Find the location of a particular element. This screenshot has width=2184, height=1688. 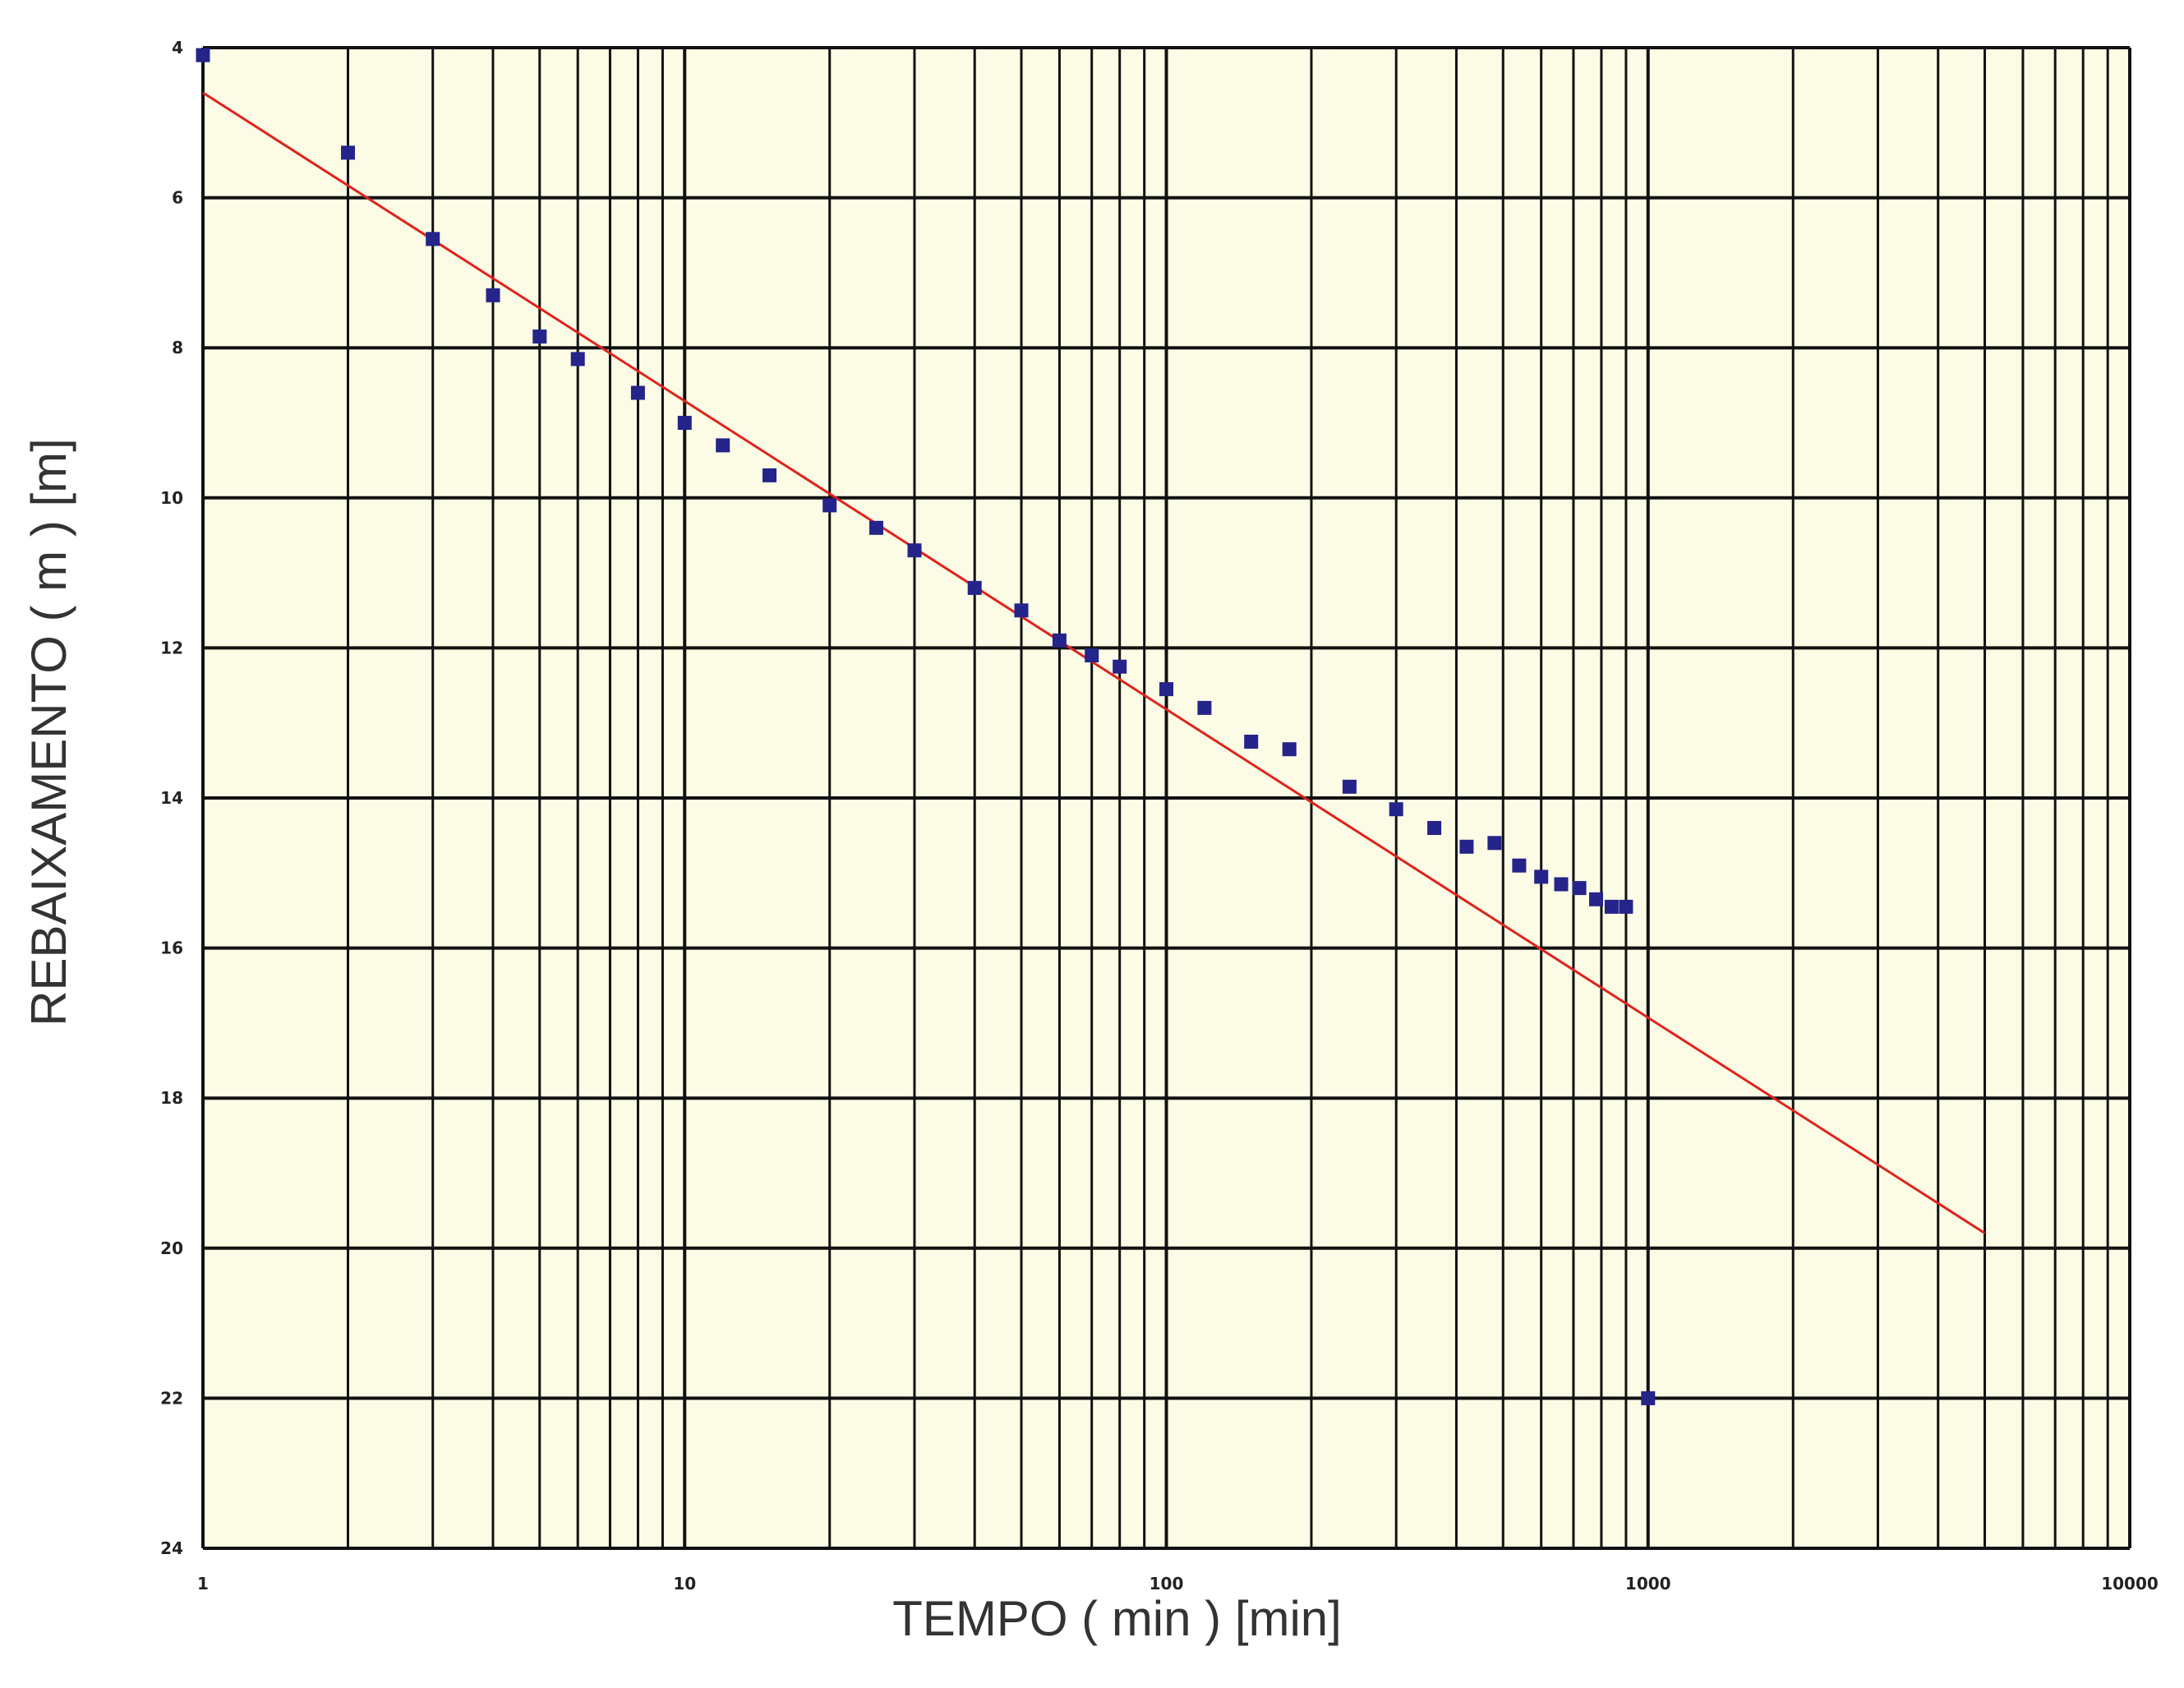

x-tick-label: 1000 is located at coordinates (1648, 1583).